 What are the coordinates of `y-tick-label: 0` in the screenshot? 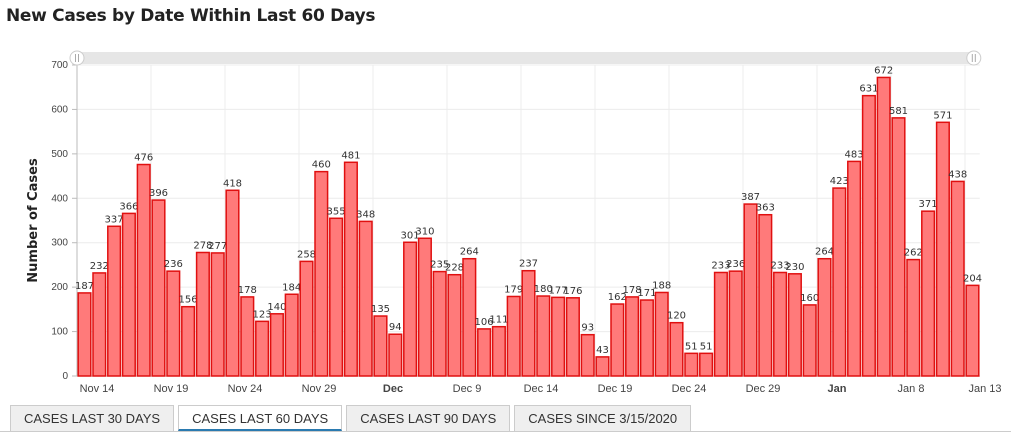 It's located at (65, 376).